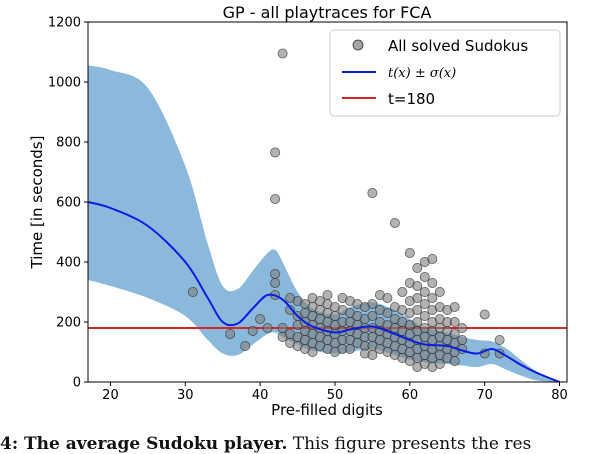  I want to click on caption-lead: 4: The average Sudoku player., so click(144, 444).